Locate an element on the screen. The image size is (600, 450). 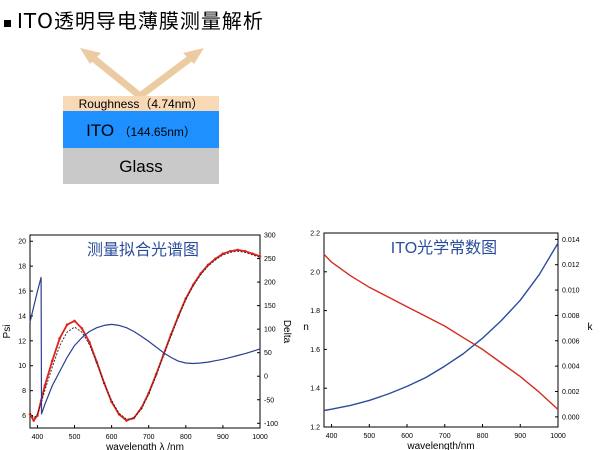
y-tick-label: 6 is located at coordinates (24, 416).